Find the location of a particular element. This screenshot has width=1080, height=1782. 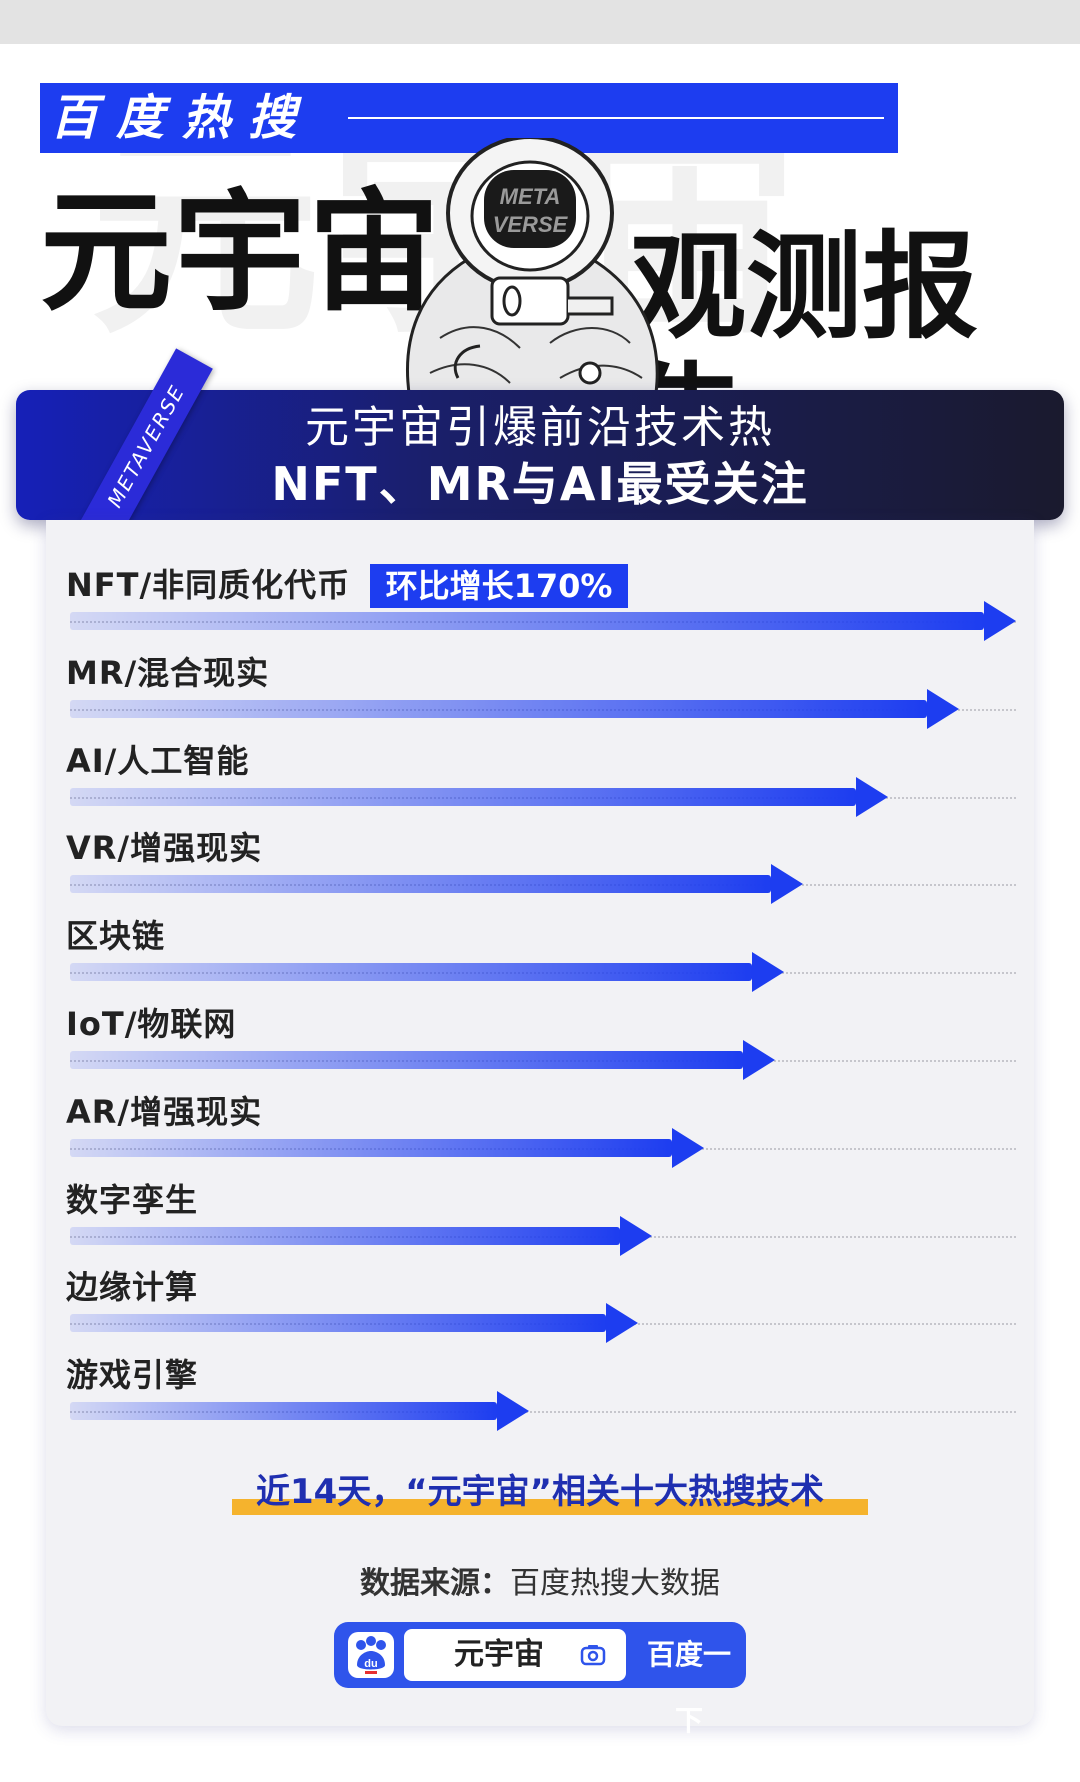

source-label: 数据来源： is located at coordinates (435, 1583).